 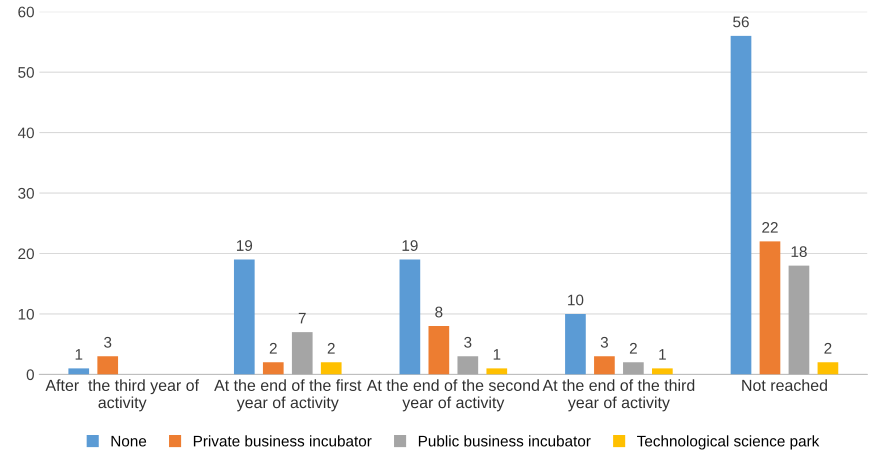 I want to click on y-tick-label: 60, so click(x=26, y=12).